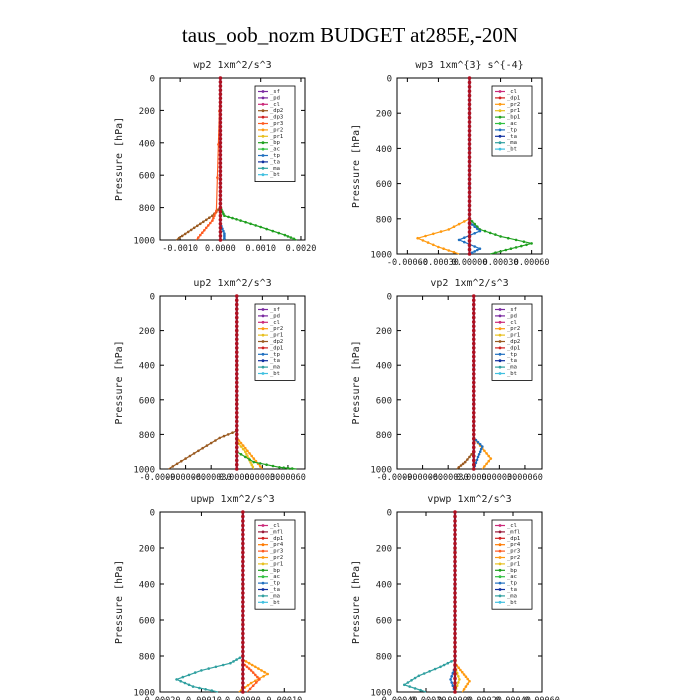  Describe the element at coordinates (438, 263) in the screenshot. I see `x-tick-label: -0.00030` at that location.